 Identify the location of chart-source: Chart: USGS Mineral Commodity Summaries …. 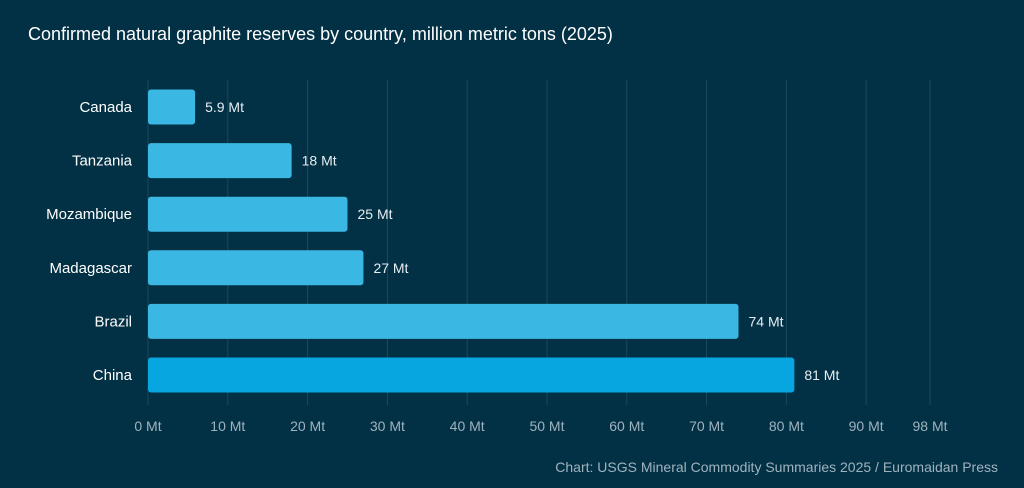
(776, 467).